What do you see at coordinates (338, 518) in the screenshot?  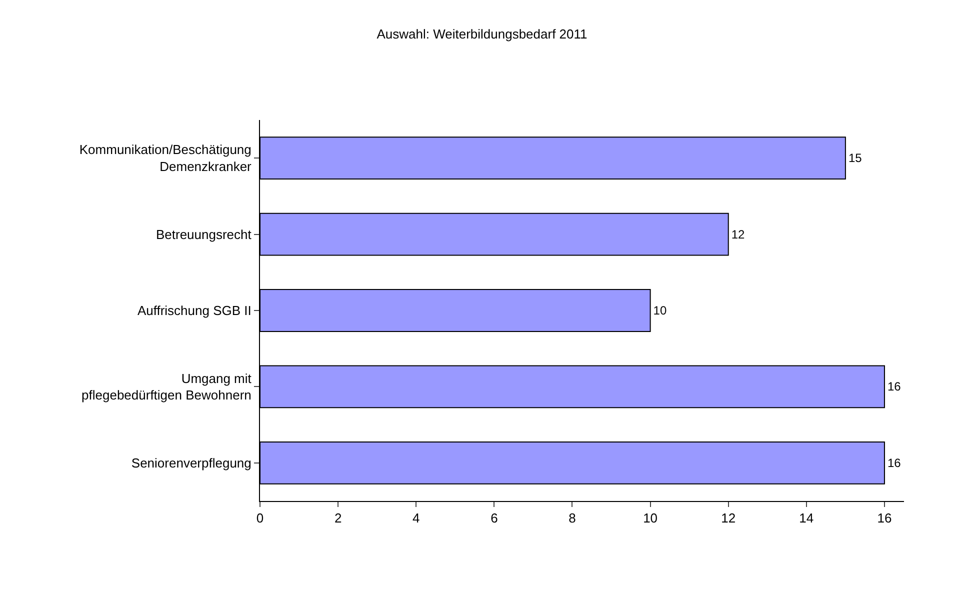 I see `x-tick-label: 2` at bounding box center [338, 518].